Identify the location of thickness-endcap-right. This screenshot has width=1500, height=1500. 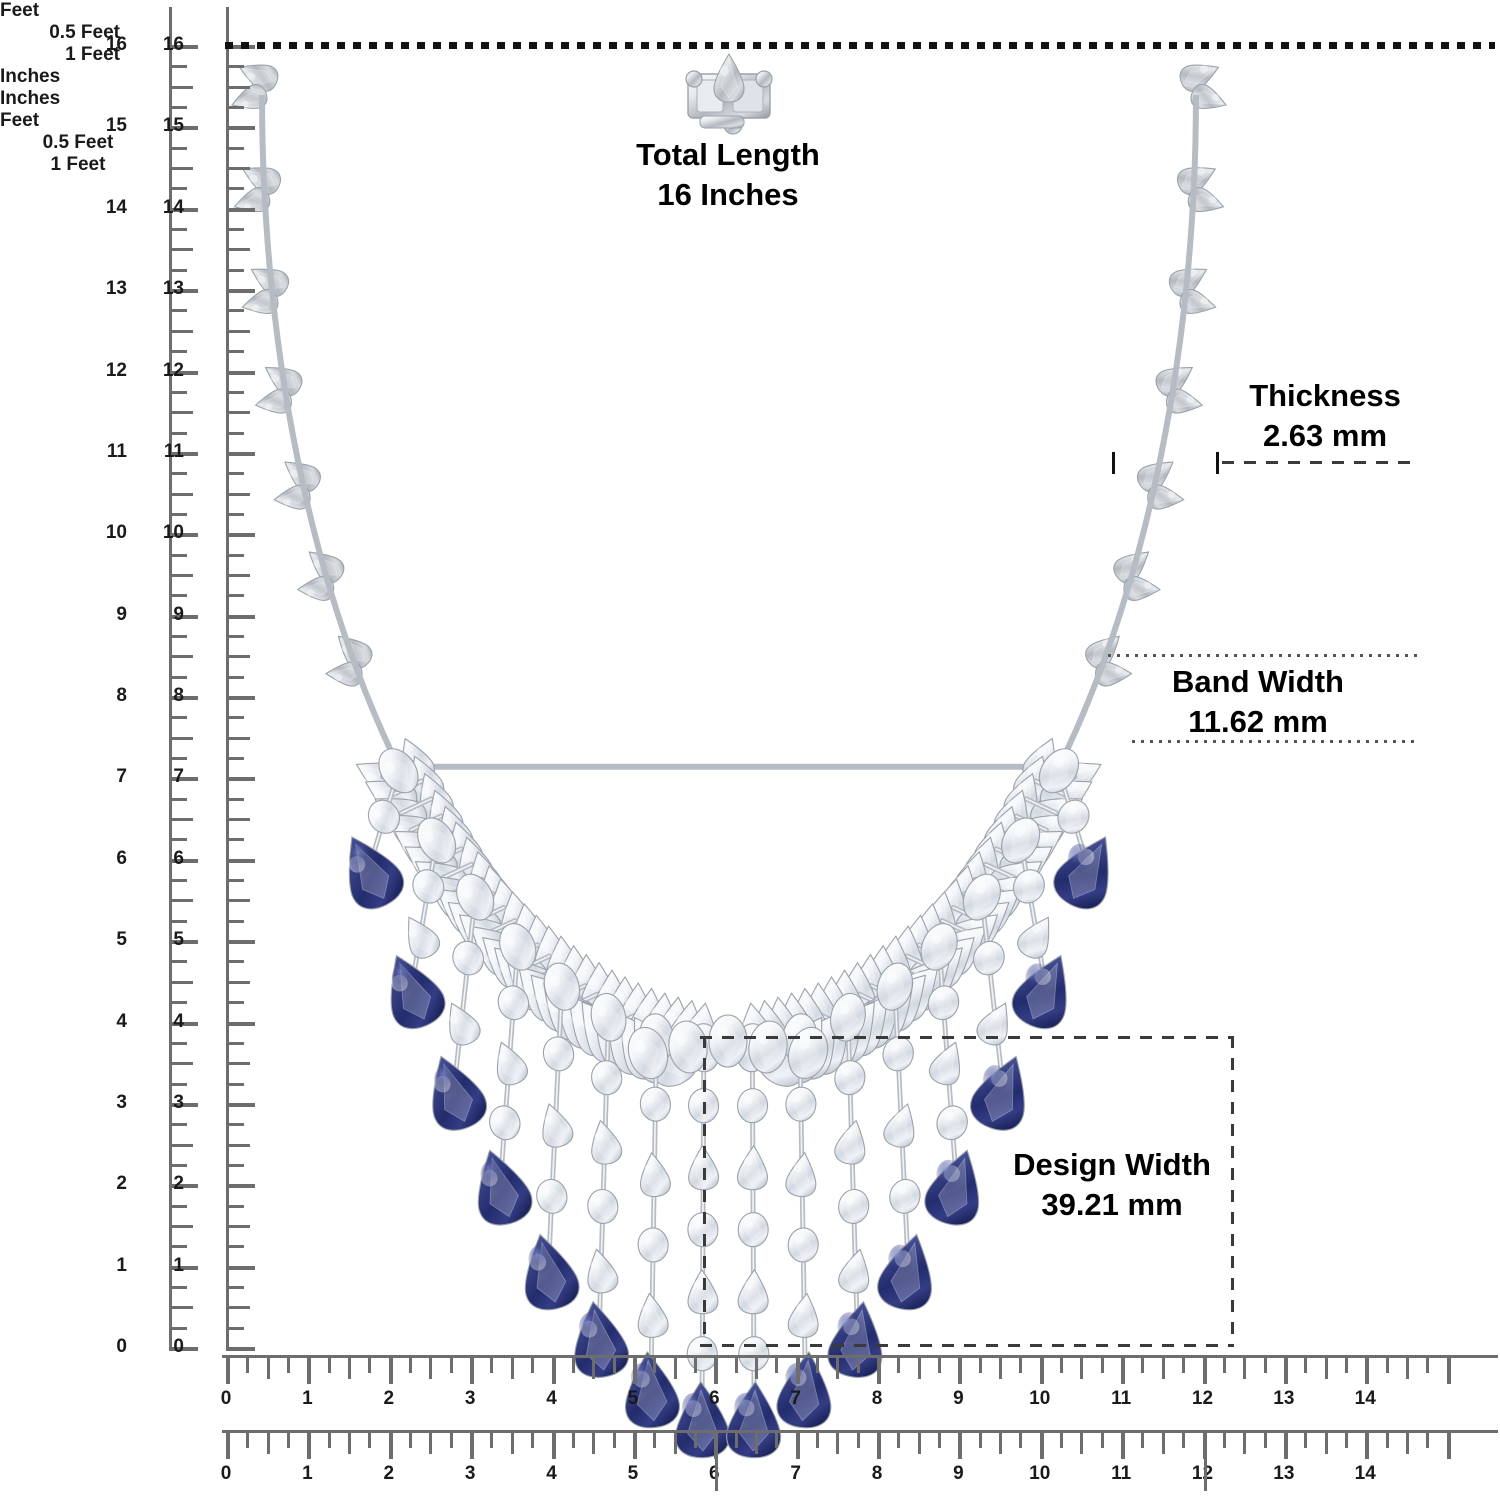
(1217, 463).